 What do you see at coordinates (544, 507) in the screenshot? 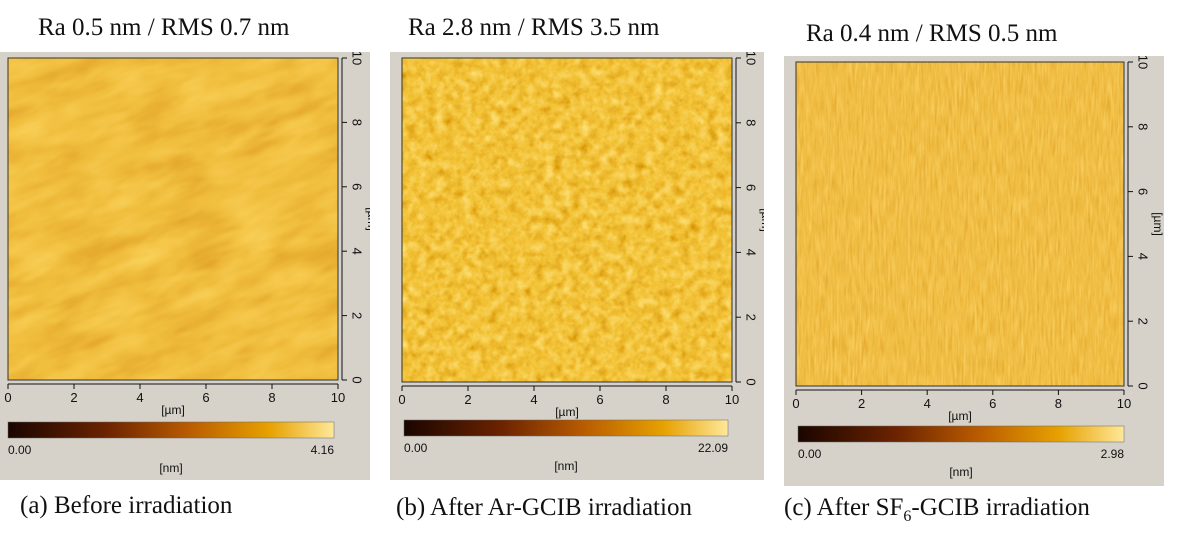
I see `panel-b-caption: (b) After Ar-GCIB irradiation` at bounding box center [544, 507].